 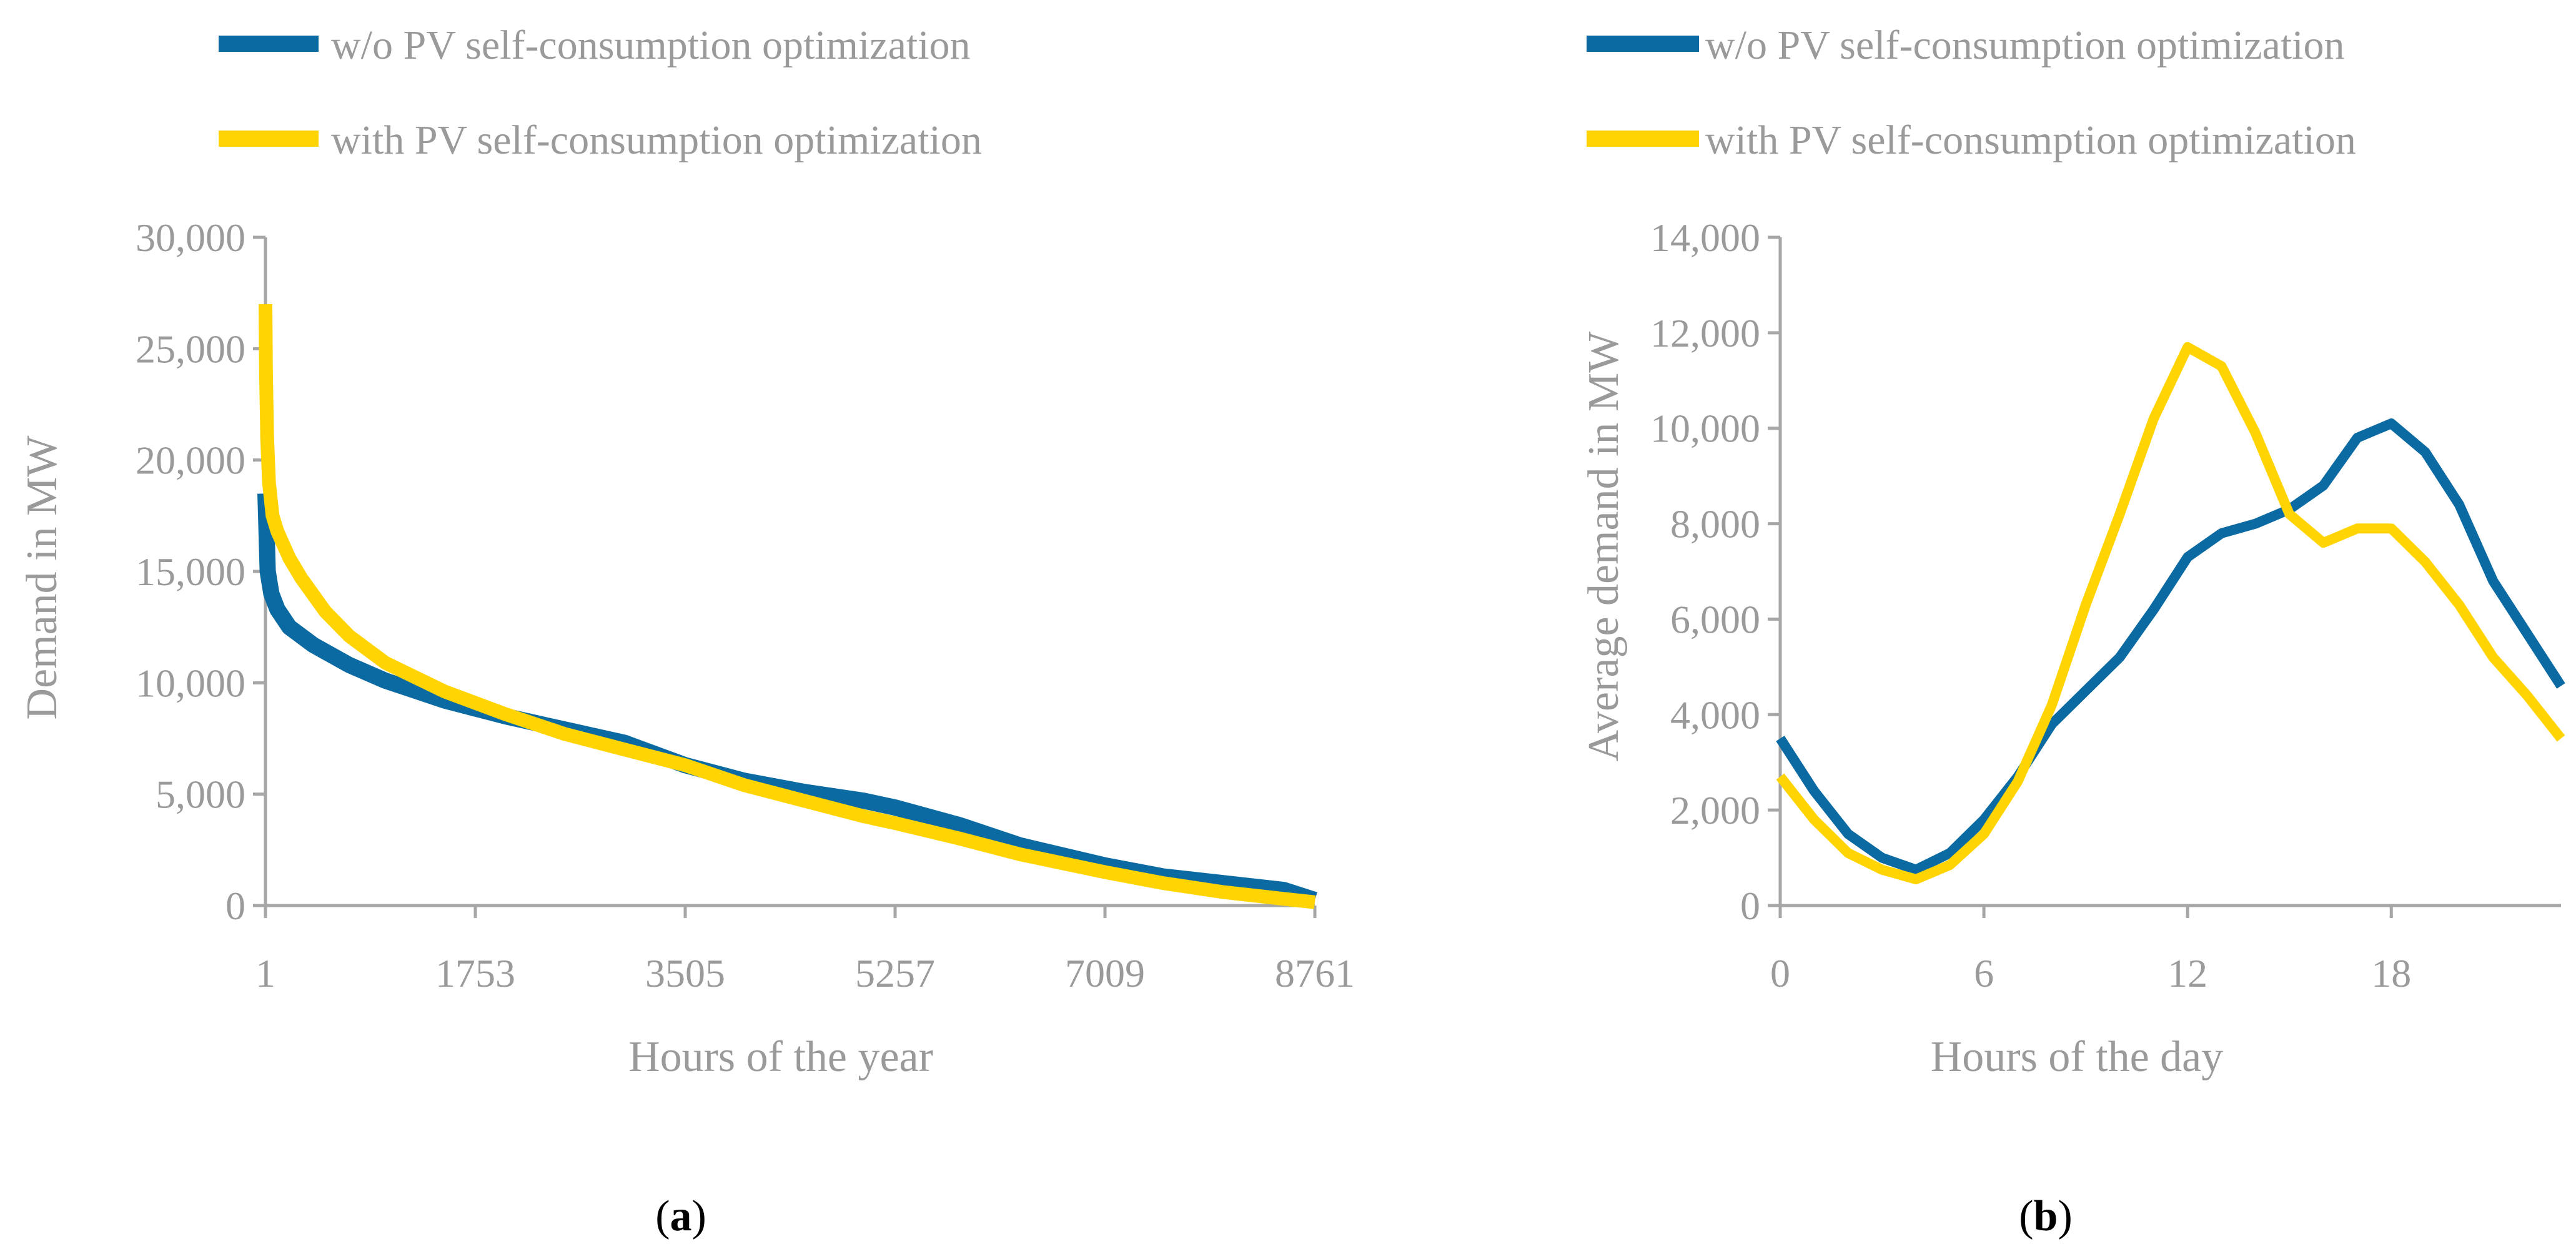 I want to click on y-tick-label-a: 0, so click(x=235, y=906).